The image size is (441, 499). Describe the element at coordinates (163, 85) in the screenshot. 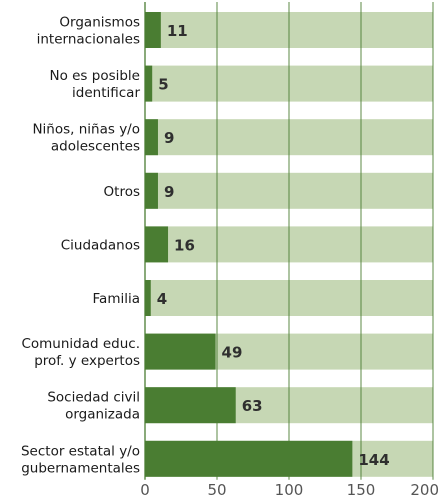

I see `data-label: 5` at that location.